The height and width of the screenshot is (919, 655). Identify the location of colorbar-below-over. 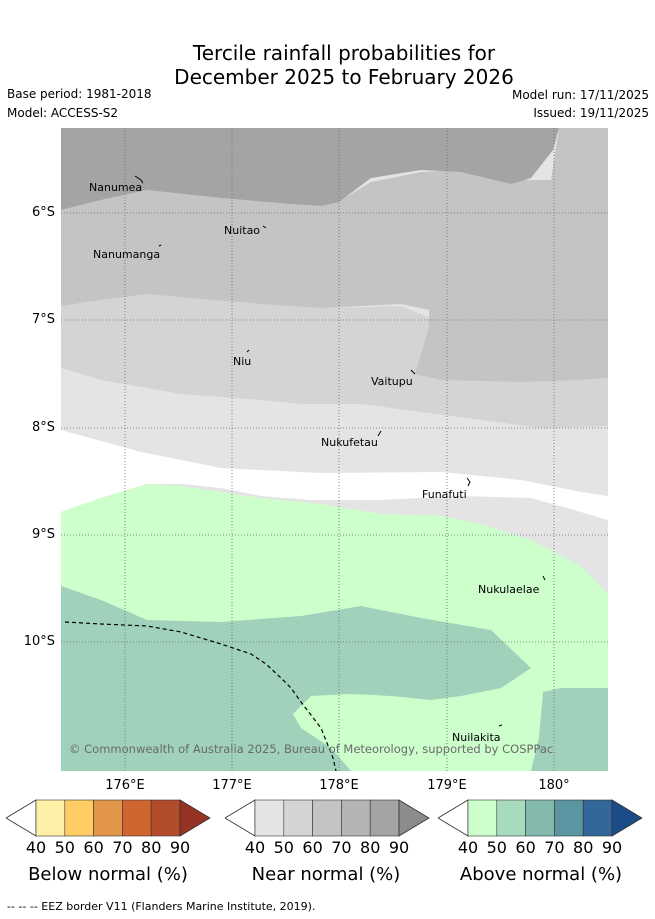
(195, 818).